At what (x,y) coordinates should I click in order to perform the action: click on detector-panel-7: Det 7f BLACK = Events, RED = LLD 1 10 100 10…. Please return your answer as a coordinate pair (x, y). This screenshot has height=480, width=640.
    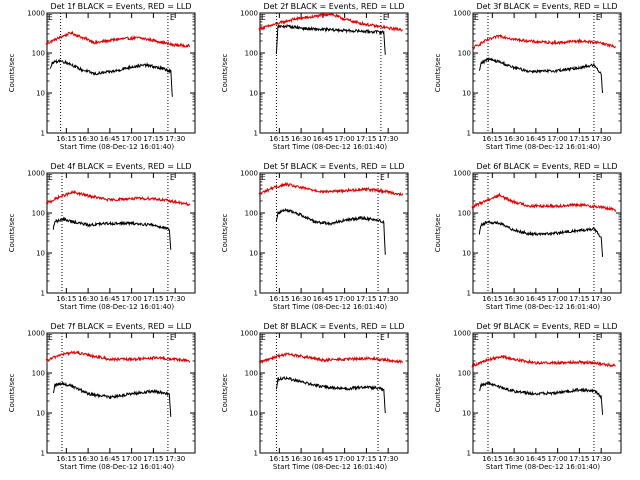
    Looking at the image, I should click on (106, 400).